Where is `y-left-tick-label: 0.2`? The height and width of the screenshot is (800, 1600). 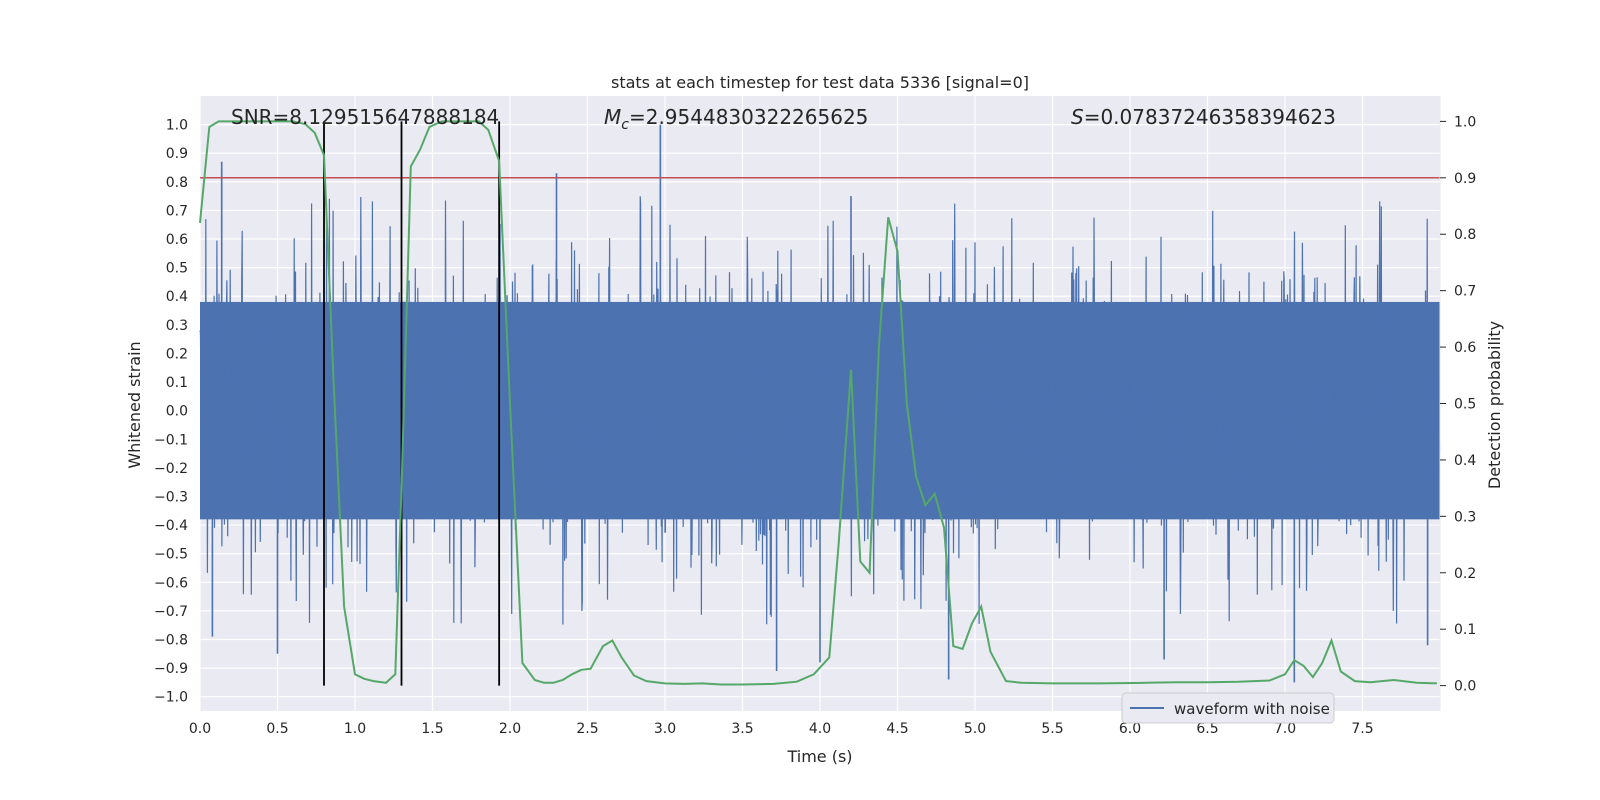
y-left-tick-label: 0.2 is located at coordinates (177, 354).